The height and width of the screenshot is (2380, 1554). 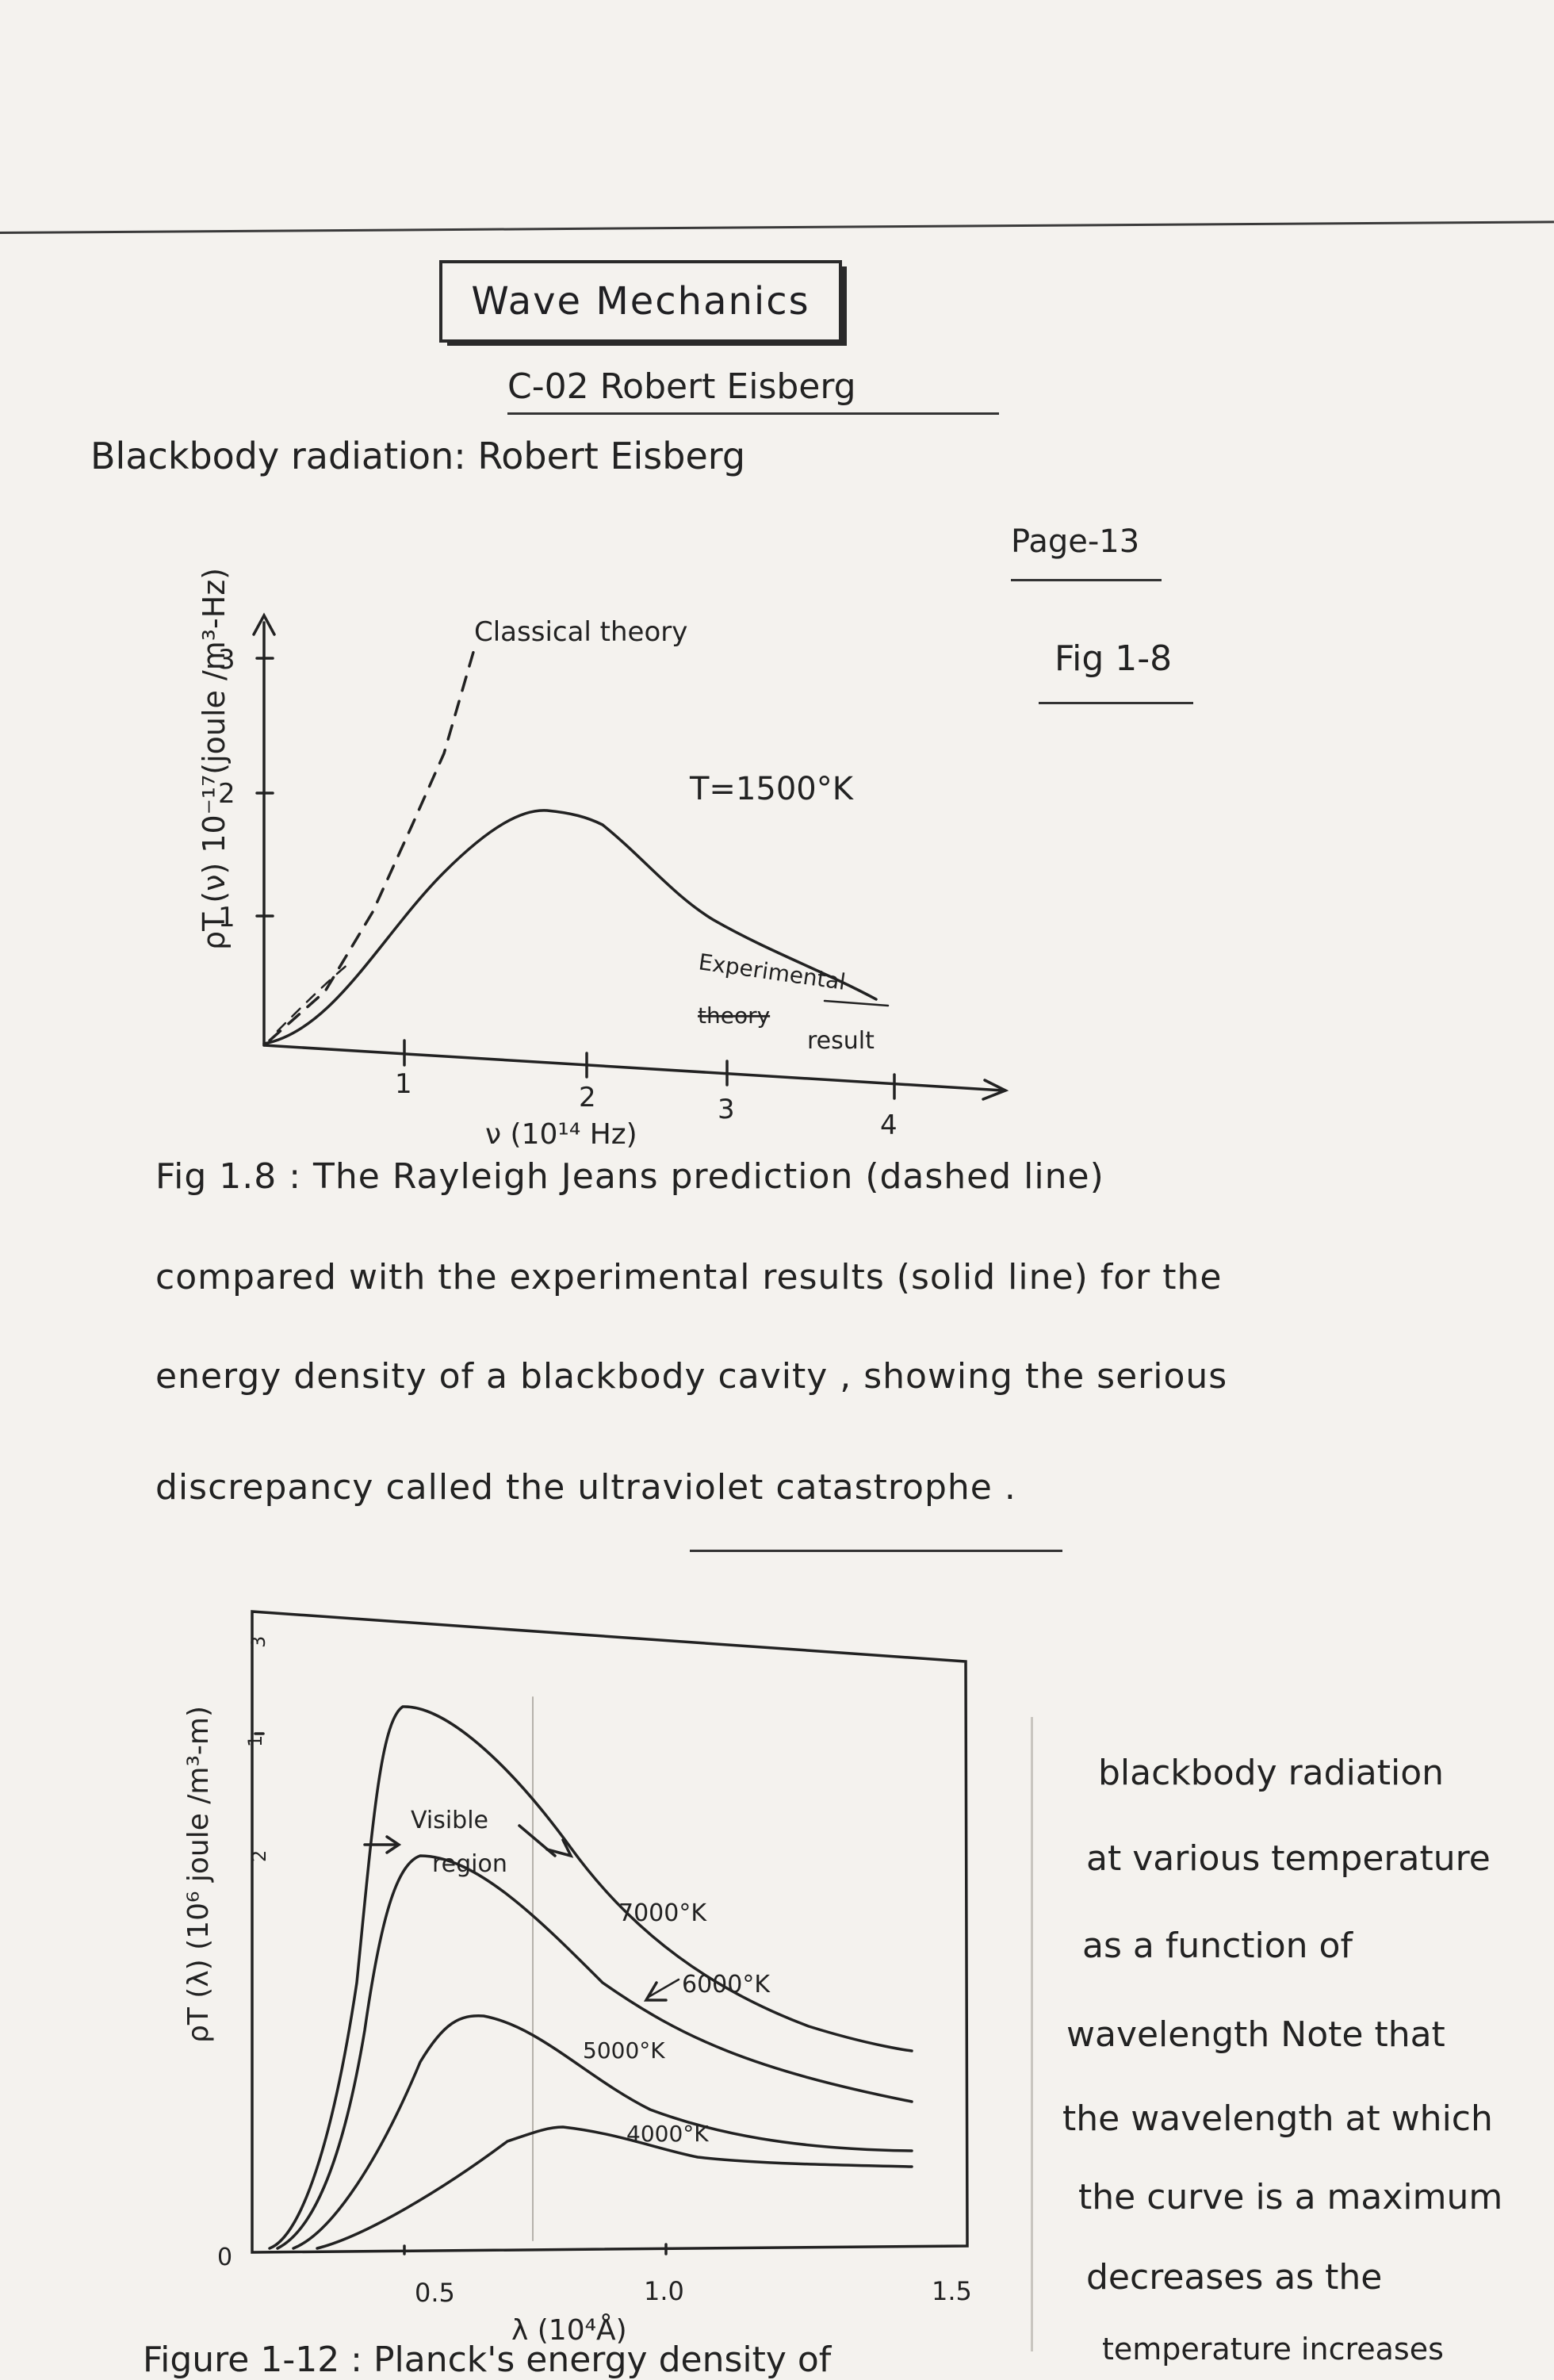 I want to click on fig112-origin-label: 0, so click(x=224, y=2257).